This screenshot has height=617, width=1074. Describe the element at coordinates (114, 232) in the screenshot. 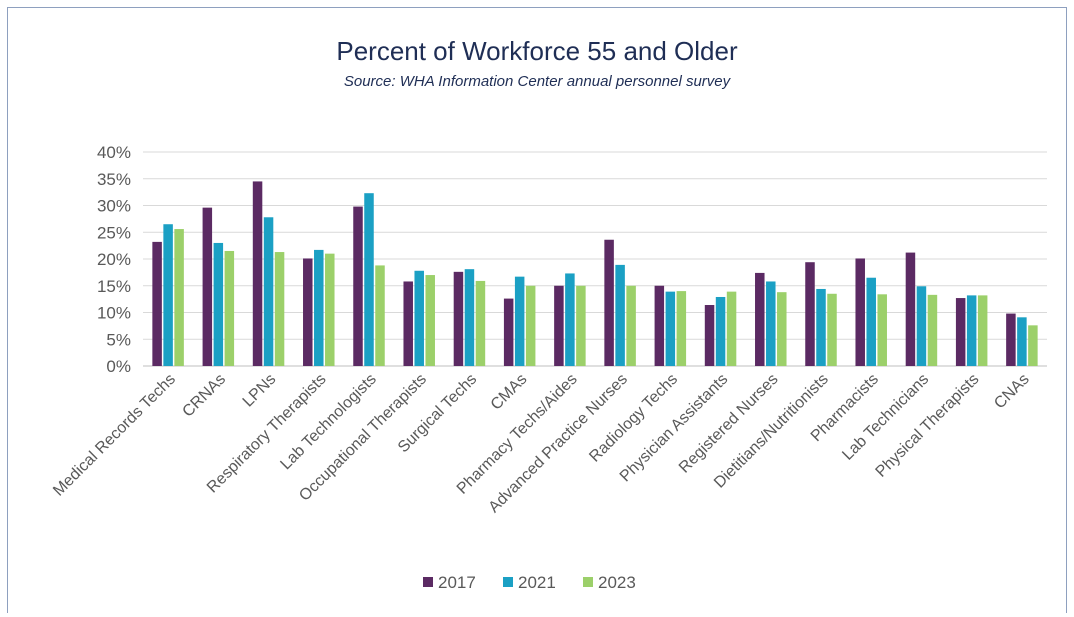

I see `y-tick-label: 25%` at that location.